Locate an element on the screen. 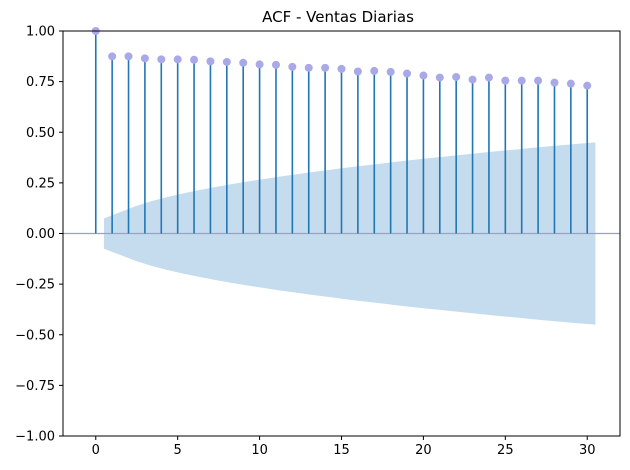  marker-layer is located at coordinates (341, 58).